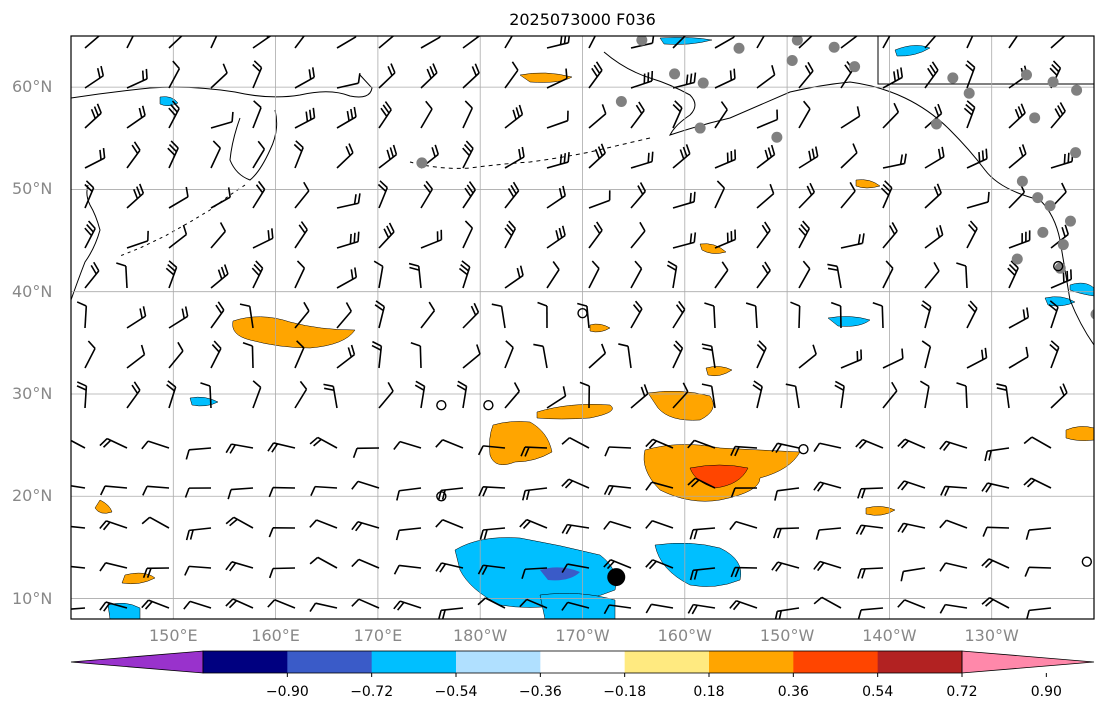 Image resolution: width=1105 pixels, height=712 pixels. What do you see at coordinates (32, 189) in the screenshot?
I see `lat-label: 50°N` at bounding box center [32, 189].